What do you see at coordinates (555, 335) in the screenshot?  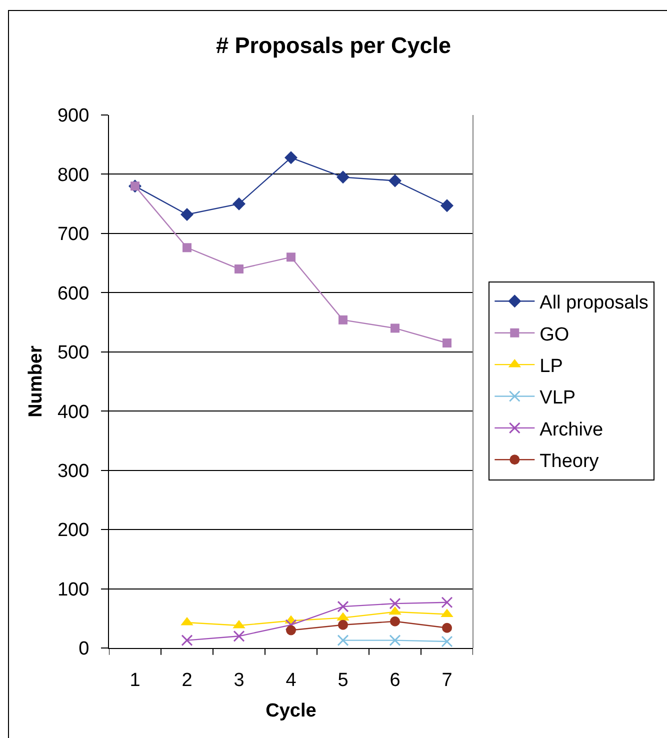 I see `legend-label: GO` at bounding box center [555, 335].